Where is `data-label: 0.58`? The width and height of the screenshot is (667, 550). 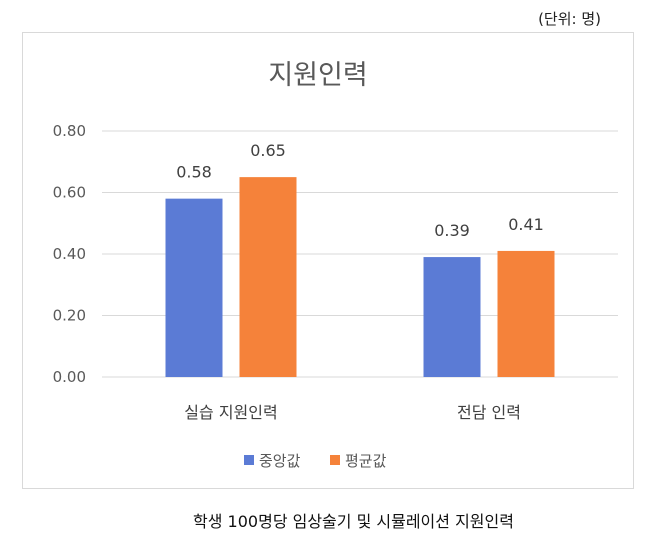 data-label: 0.58 is located at coordinates (194, 172).